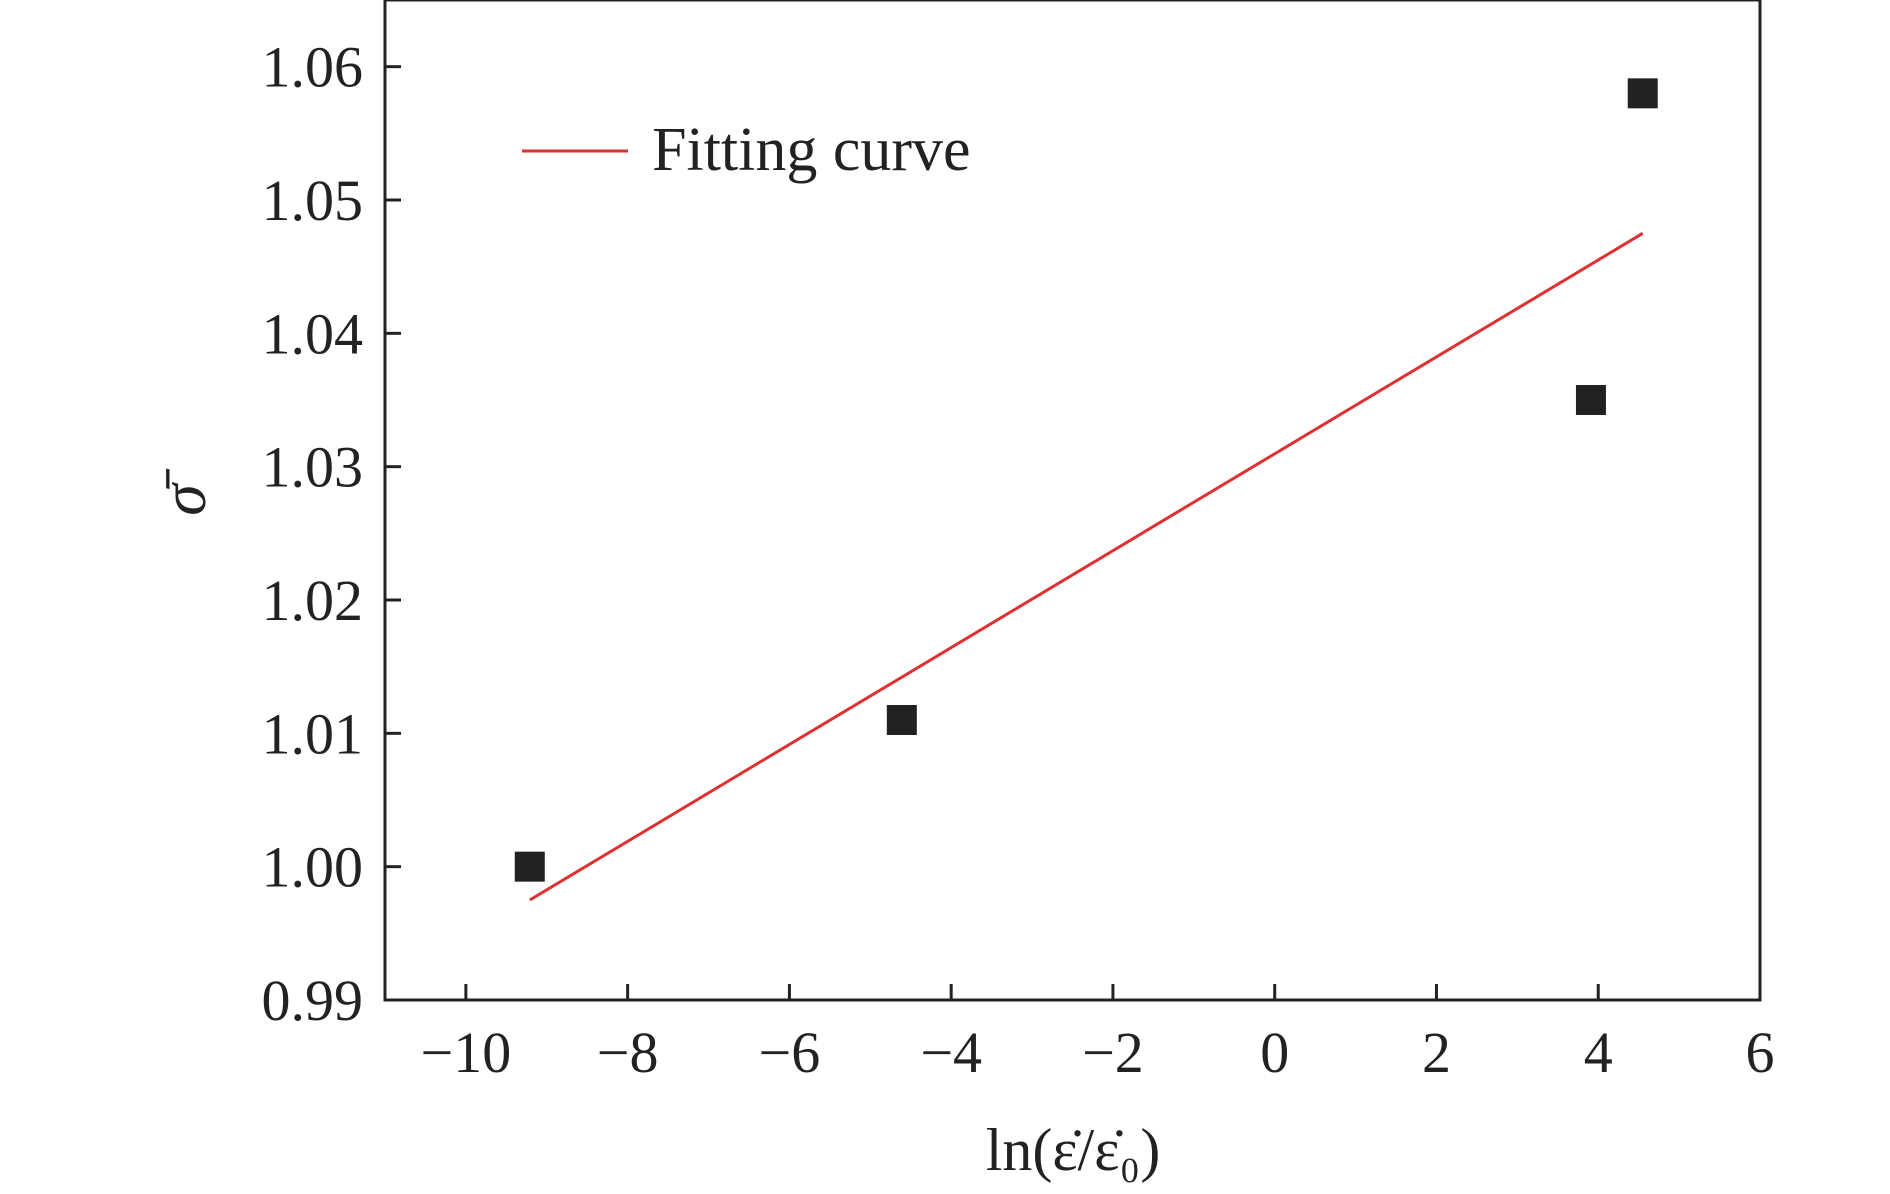  I want to click on y-axis-label: σ̄, so click(183, 492).